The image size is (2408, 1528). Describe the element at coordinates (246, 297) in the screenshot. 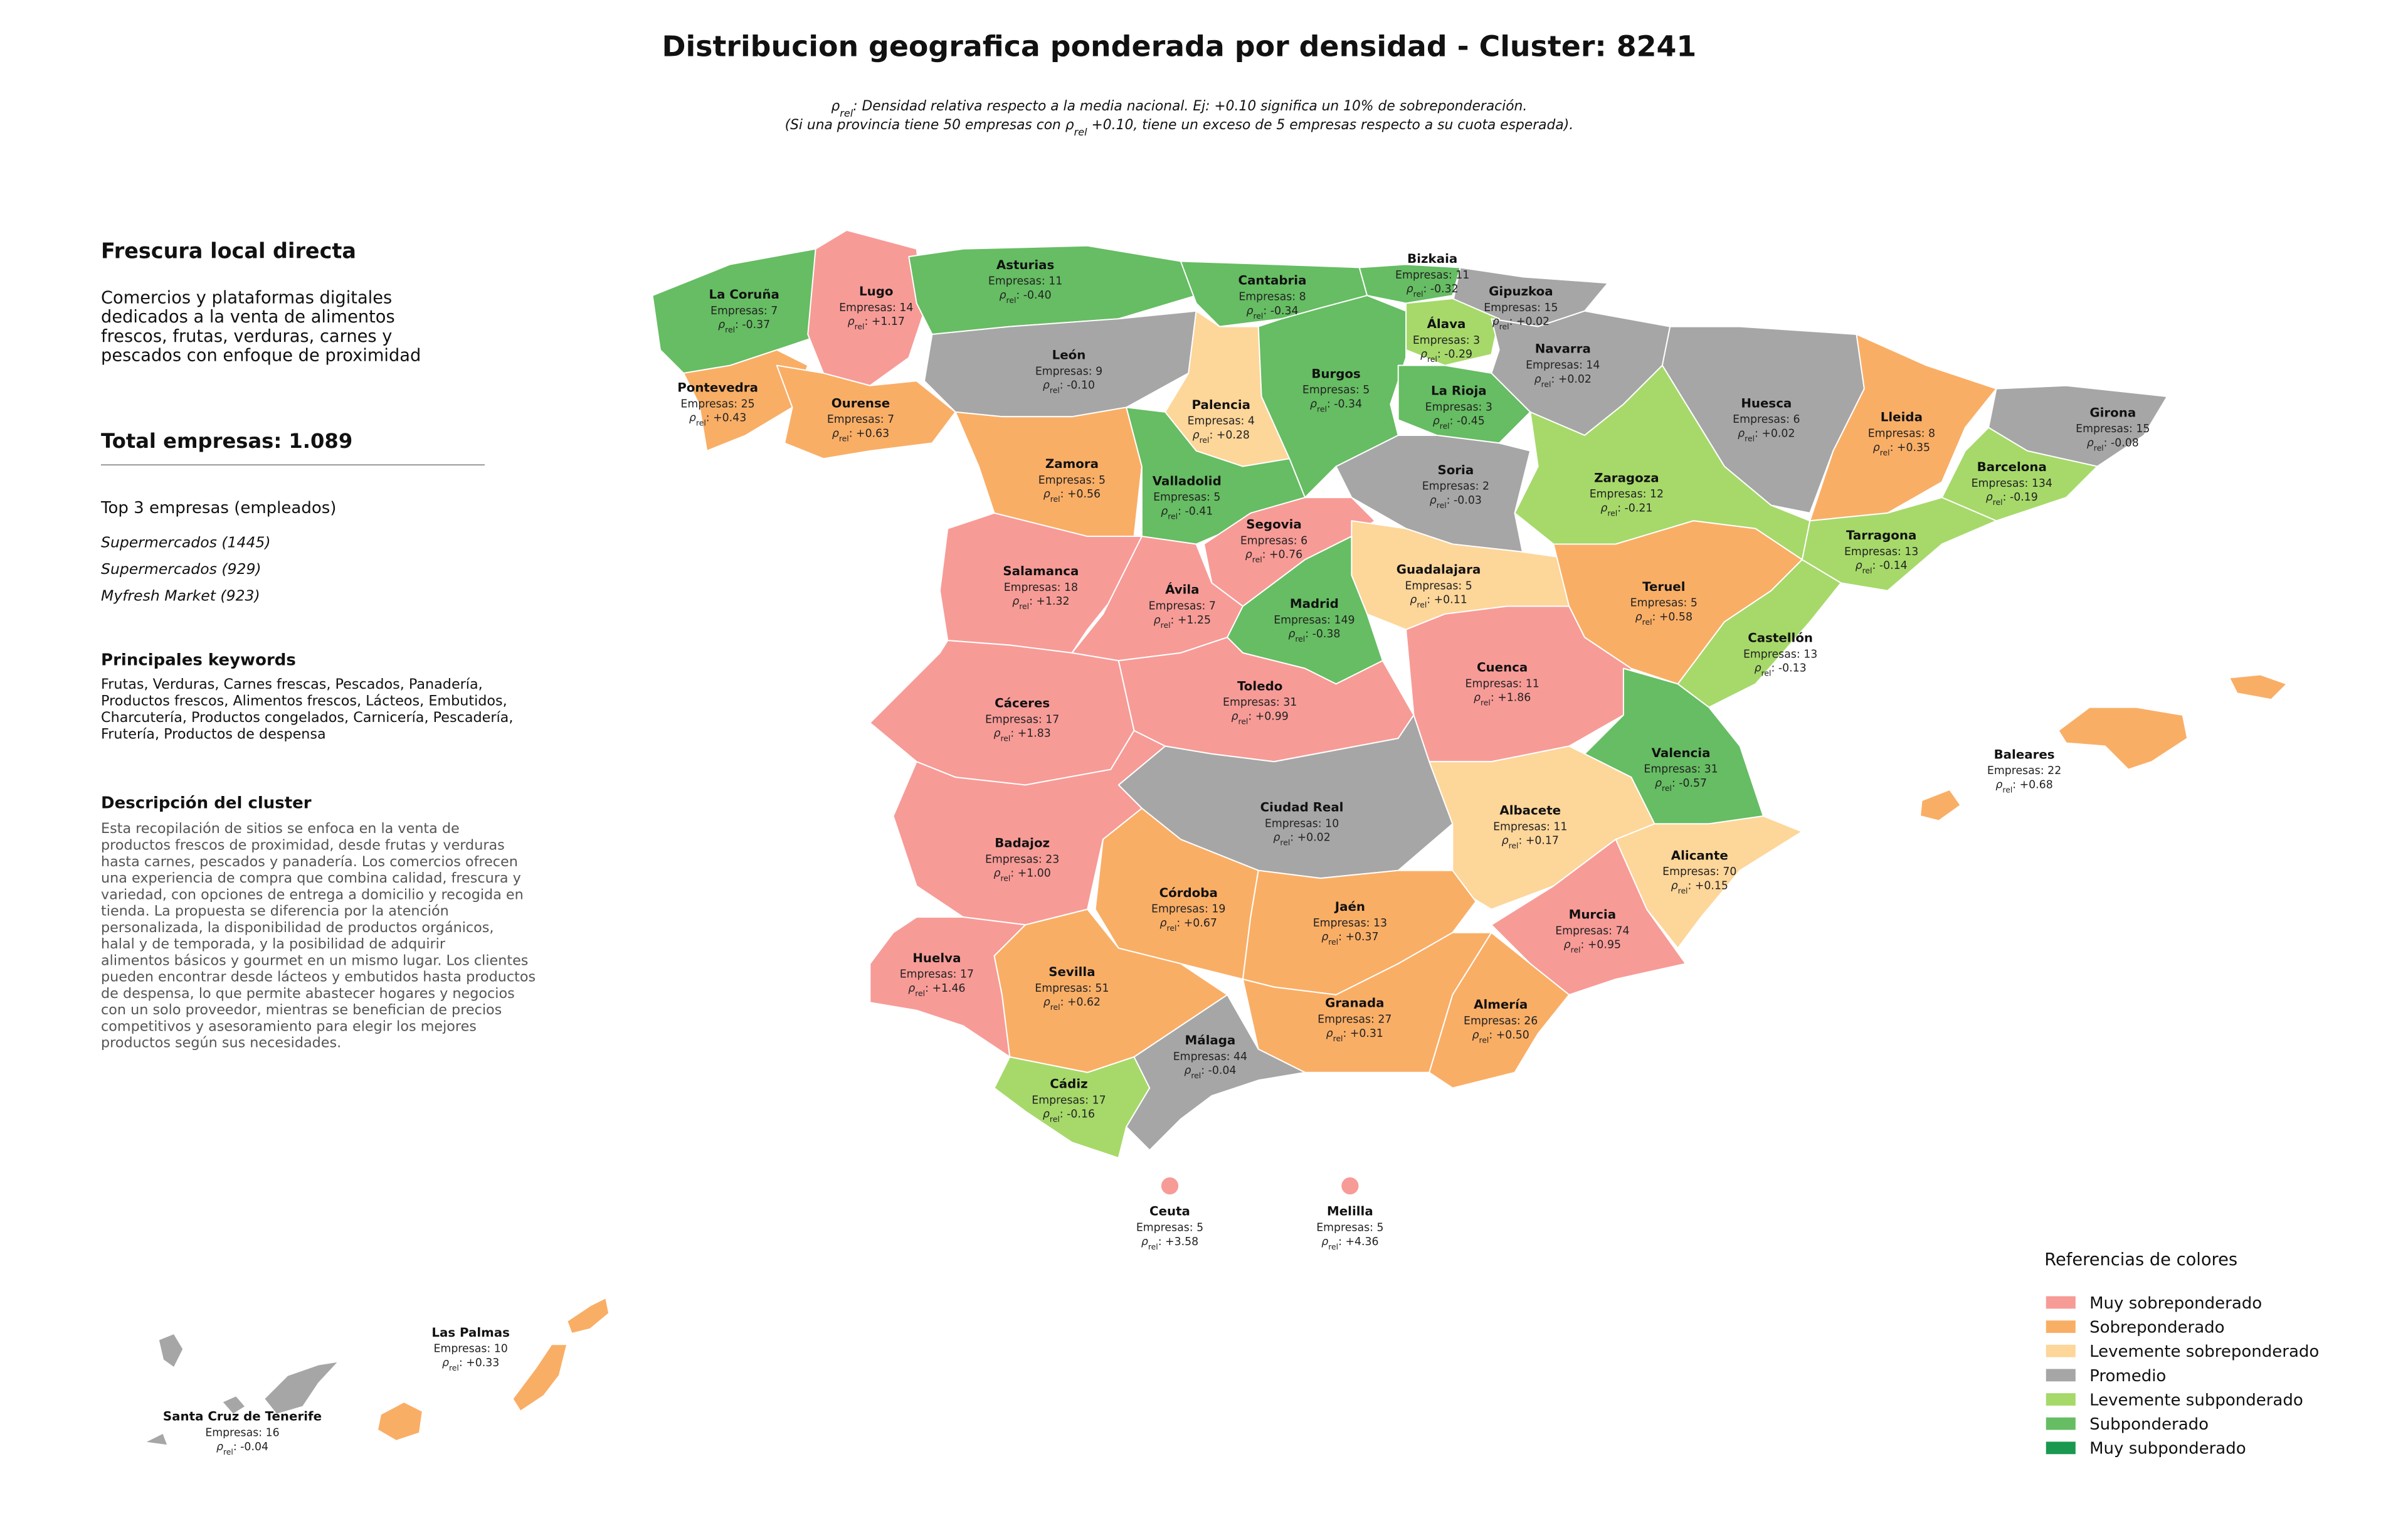

I see `summary-line: Comercios y plataformas digitales` at that location.